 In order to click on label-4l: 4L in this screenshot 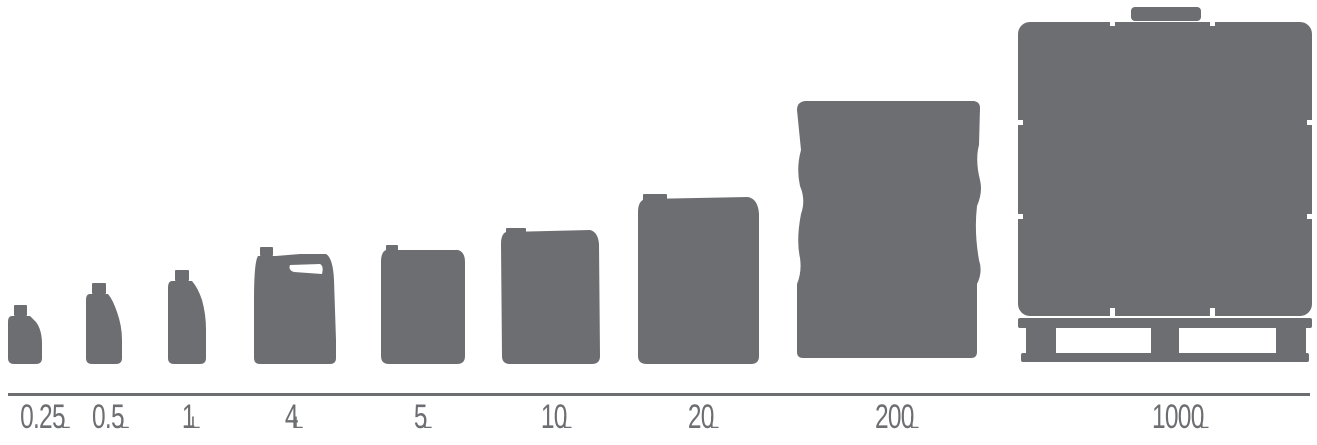, I will do `click(292, 420)`.